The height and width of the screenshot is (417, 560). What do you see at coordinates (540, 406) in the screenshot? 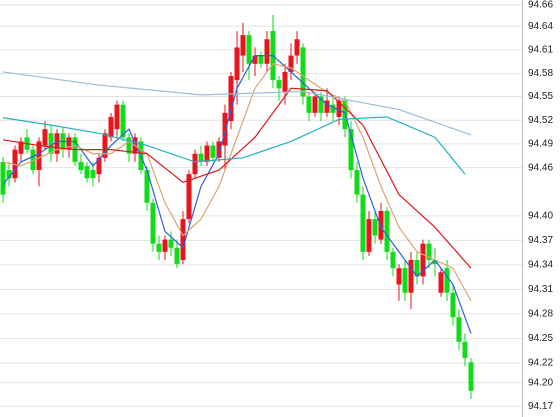
I see `y-tick-label: 94.17` at bounding box center [540, 406].